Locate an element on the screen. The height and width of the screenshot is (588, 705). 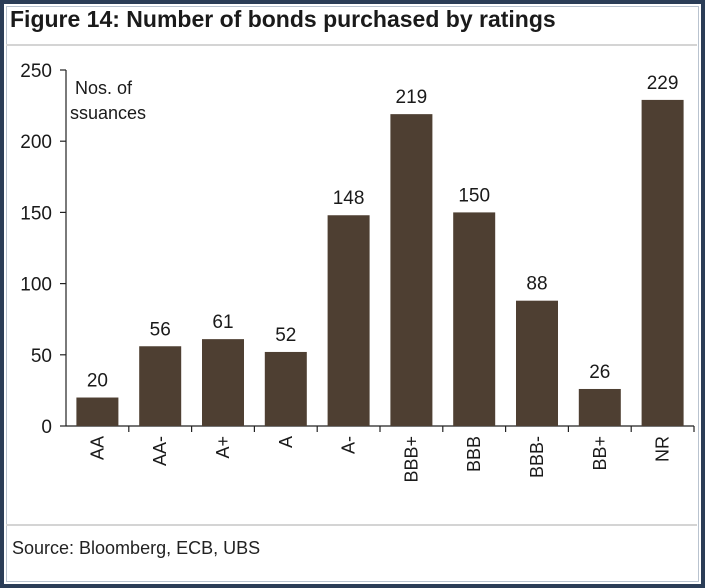
data-label: 148 is located at coordinates (349, 198).